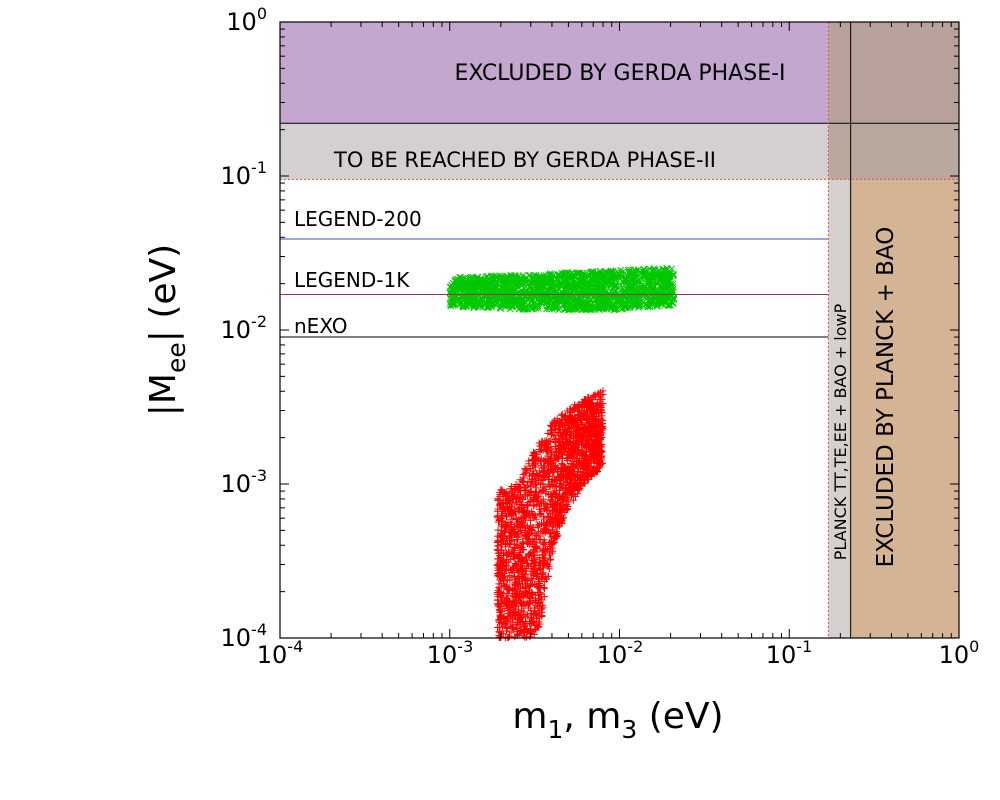  I want to click on label-legend-200: LEGEND-200, so click(358, 219).